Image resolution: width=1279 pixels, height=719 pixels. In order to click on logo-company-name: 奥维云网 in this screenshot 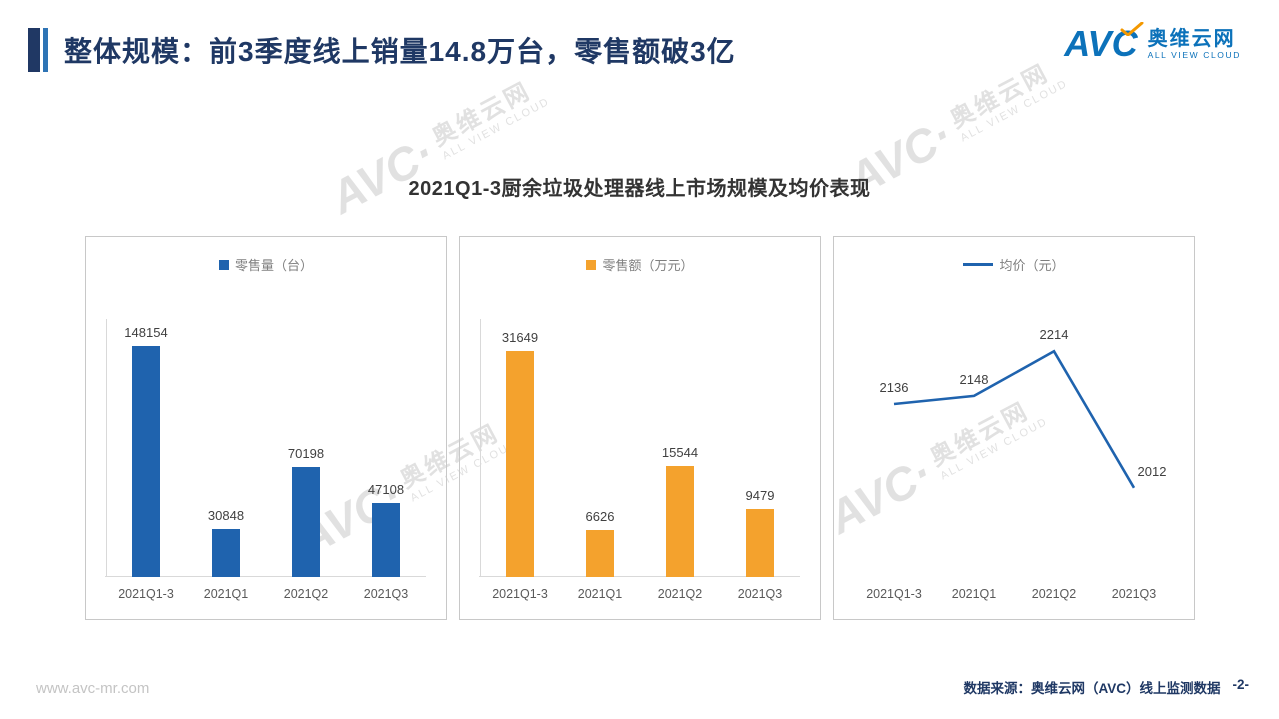, I will do `click(1191, 38)`.